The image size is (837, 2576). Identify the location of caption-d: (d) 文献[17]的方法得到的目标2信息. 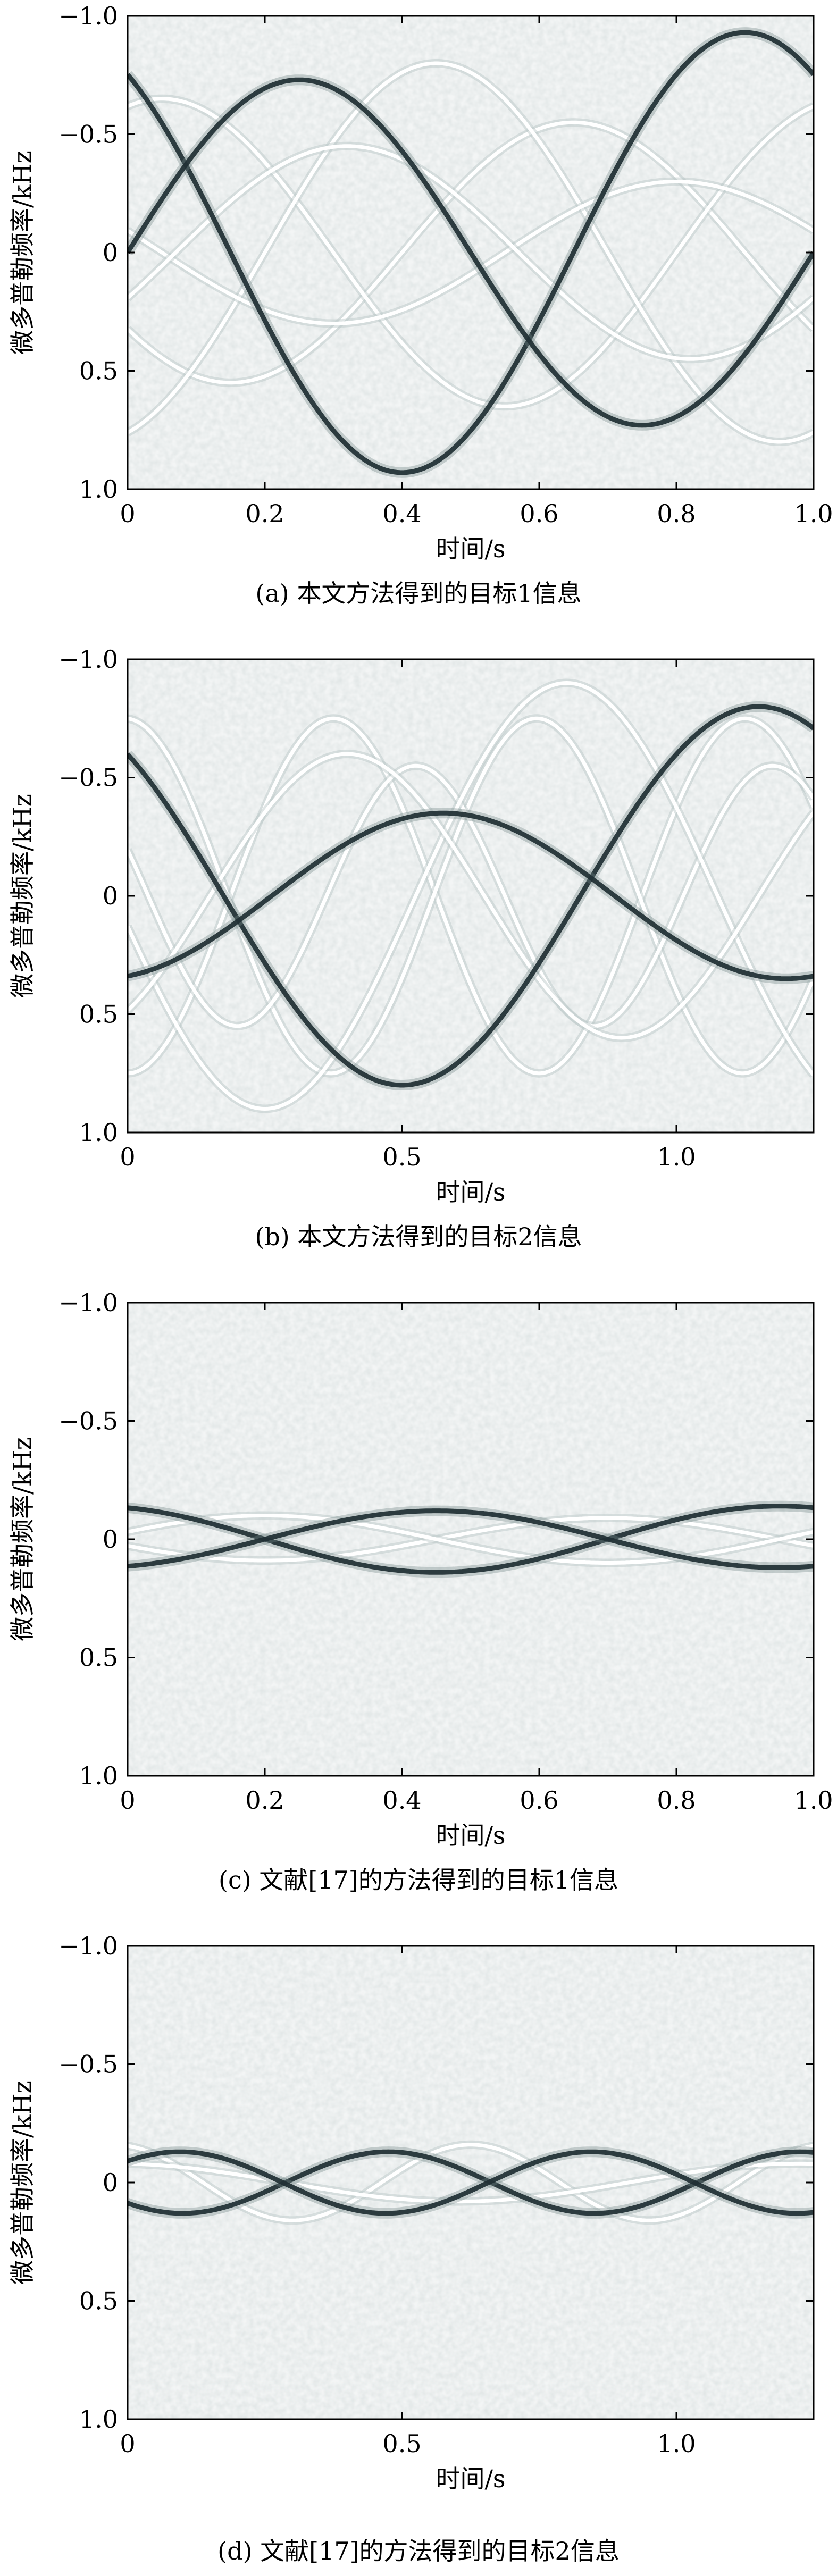
(418, 2551).